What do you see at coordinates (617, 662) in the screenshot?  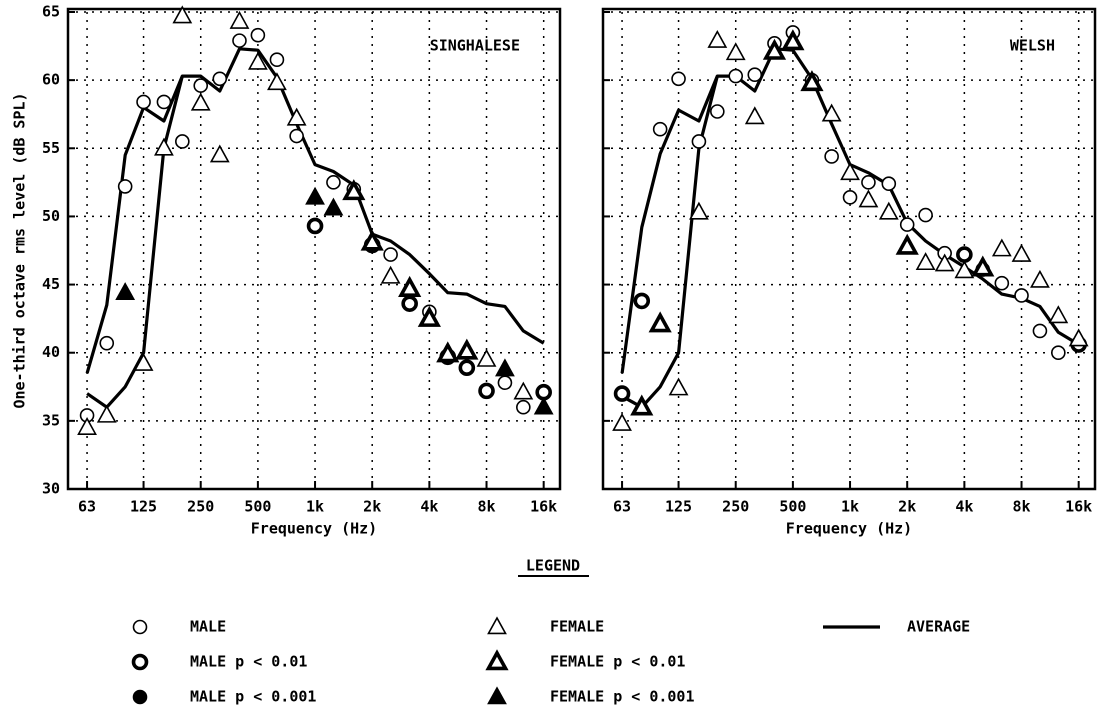 I see `legend-label: FEMALE p < 0.01` at bounding box center [617, 662].